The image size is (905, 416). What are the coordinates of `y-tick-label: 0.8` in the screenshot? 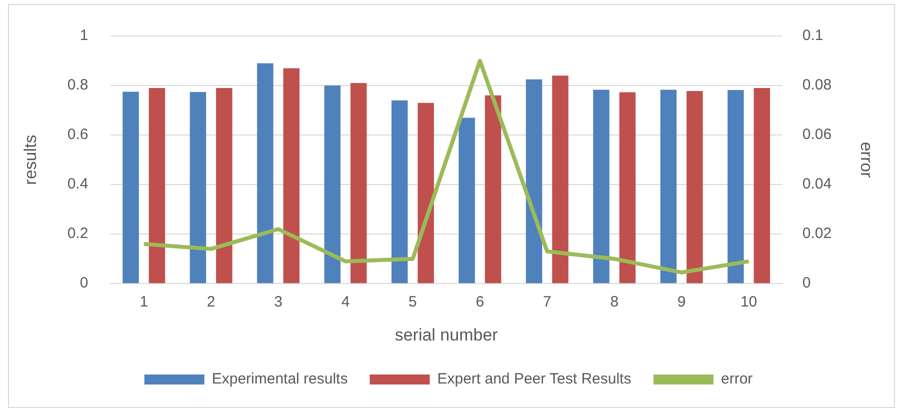 It's located at (77, 85).